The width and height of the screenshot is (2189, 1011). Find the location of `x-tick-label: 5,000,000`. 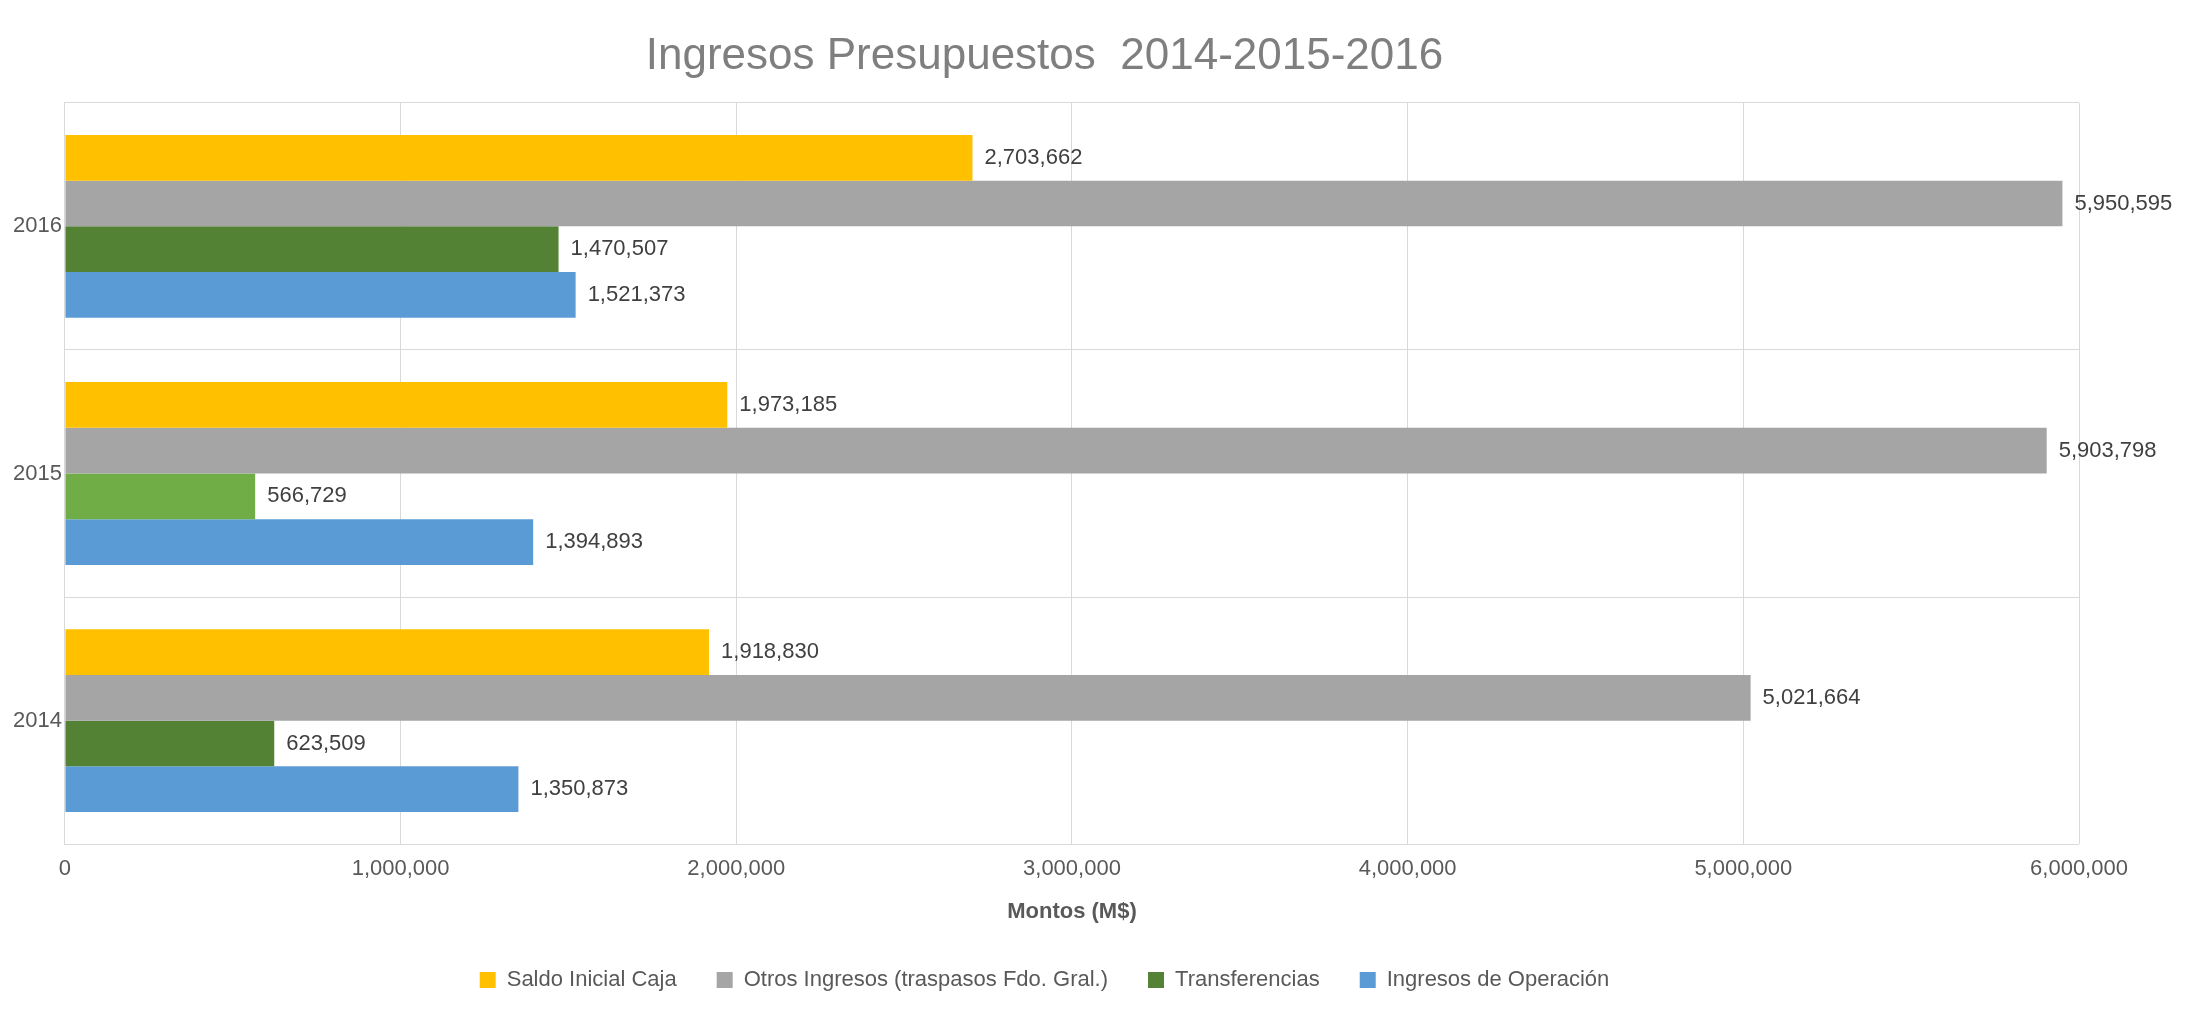

x-tick-label: 5,000,000 is located at coordinates (1743, 868).